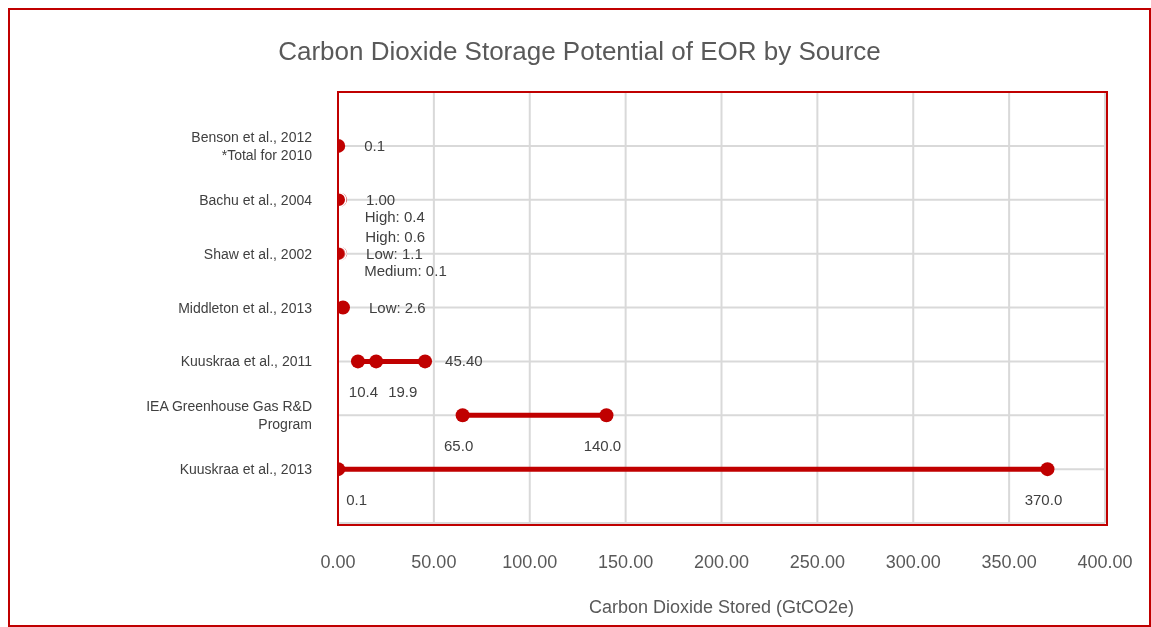  What do you see at coordinates (397, 307) in the screenshot?
I see `data-label: Low: 2.6` at bounding box center [397, 307].